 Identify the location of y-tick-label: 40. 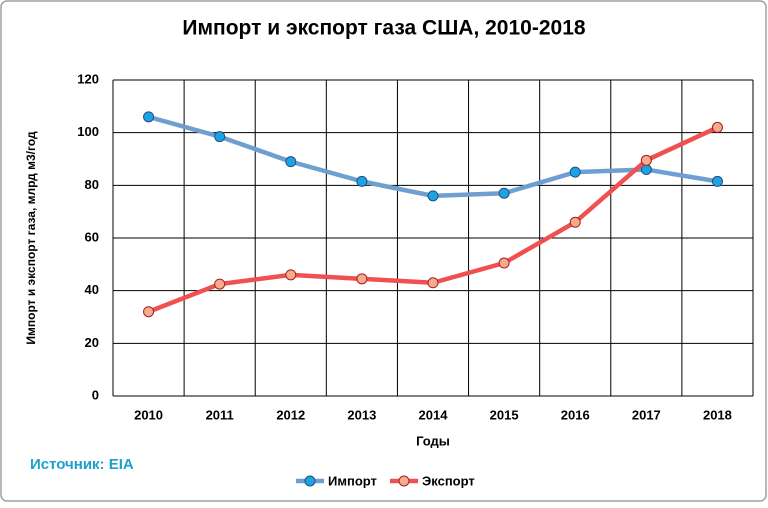
(92, 289).